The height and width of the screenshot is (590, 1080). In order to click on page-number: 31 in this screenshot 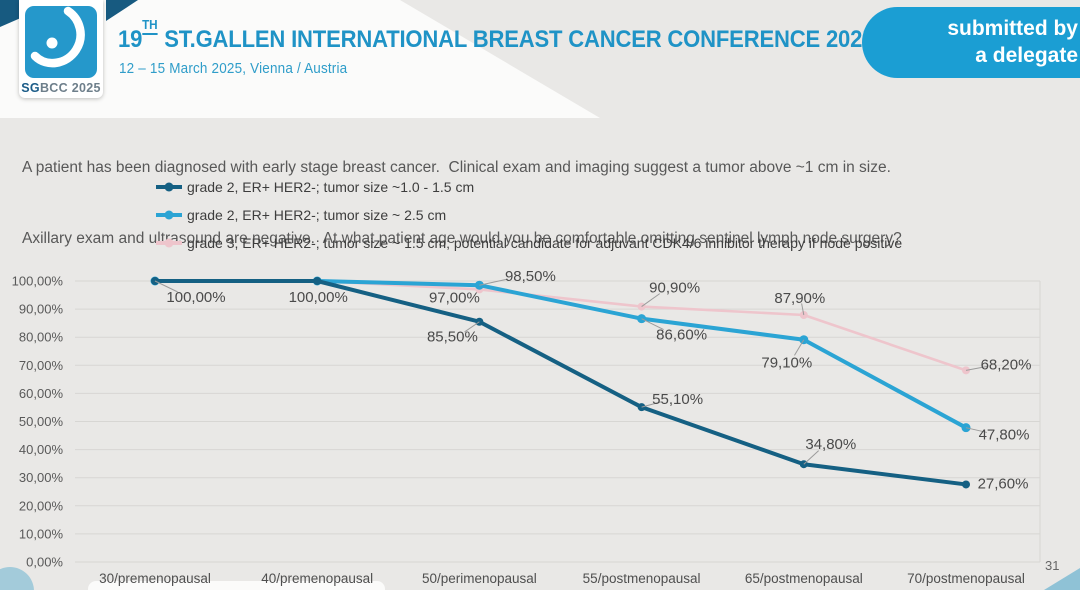, I will do `click(1052, 565)`.